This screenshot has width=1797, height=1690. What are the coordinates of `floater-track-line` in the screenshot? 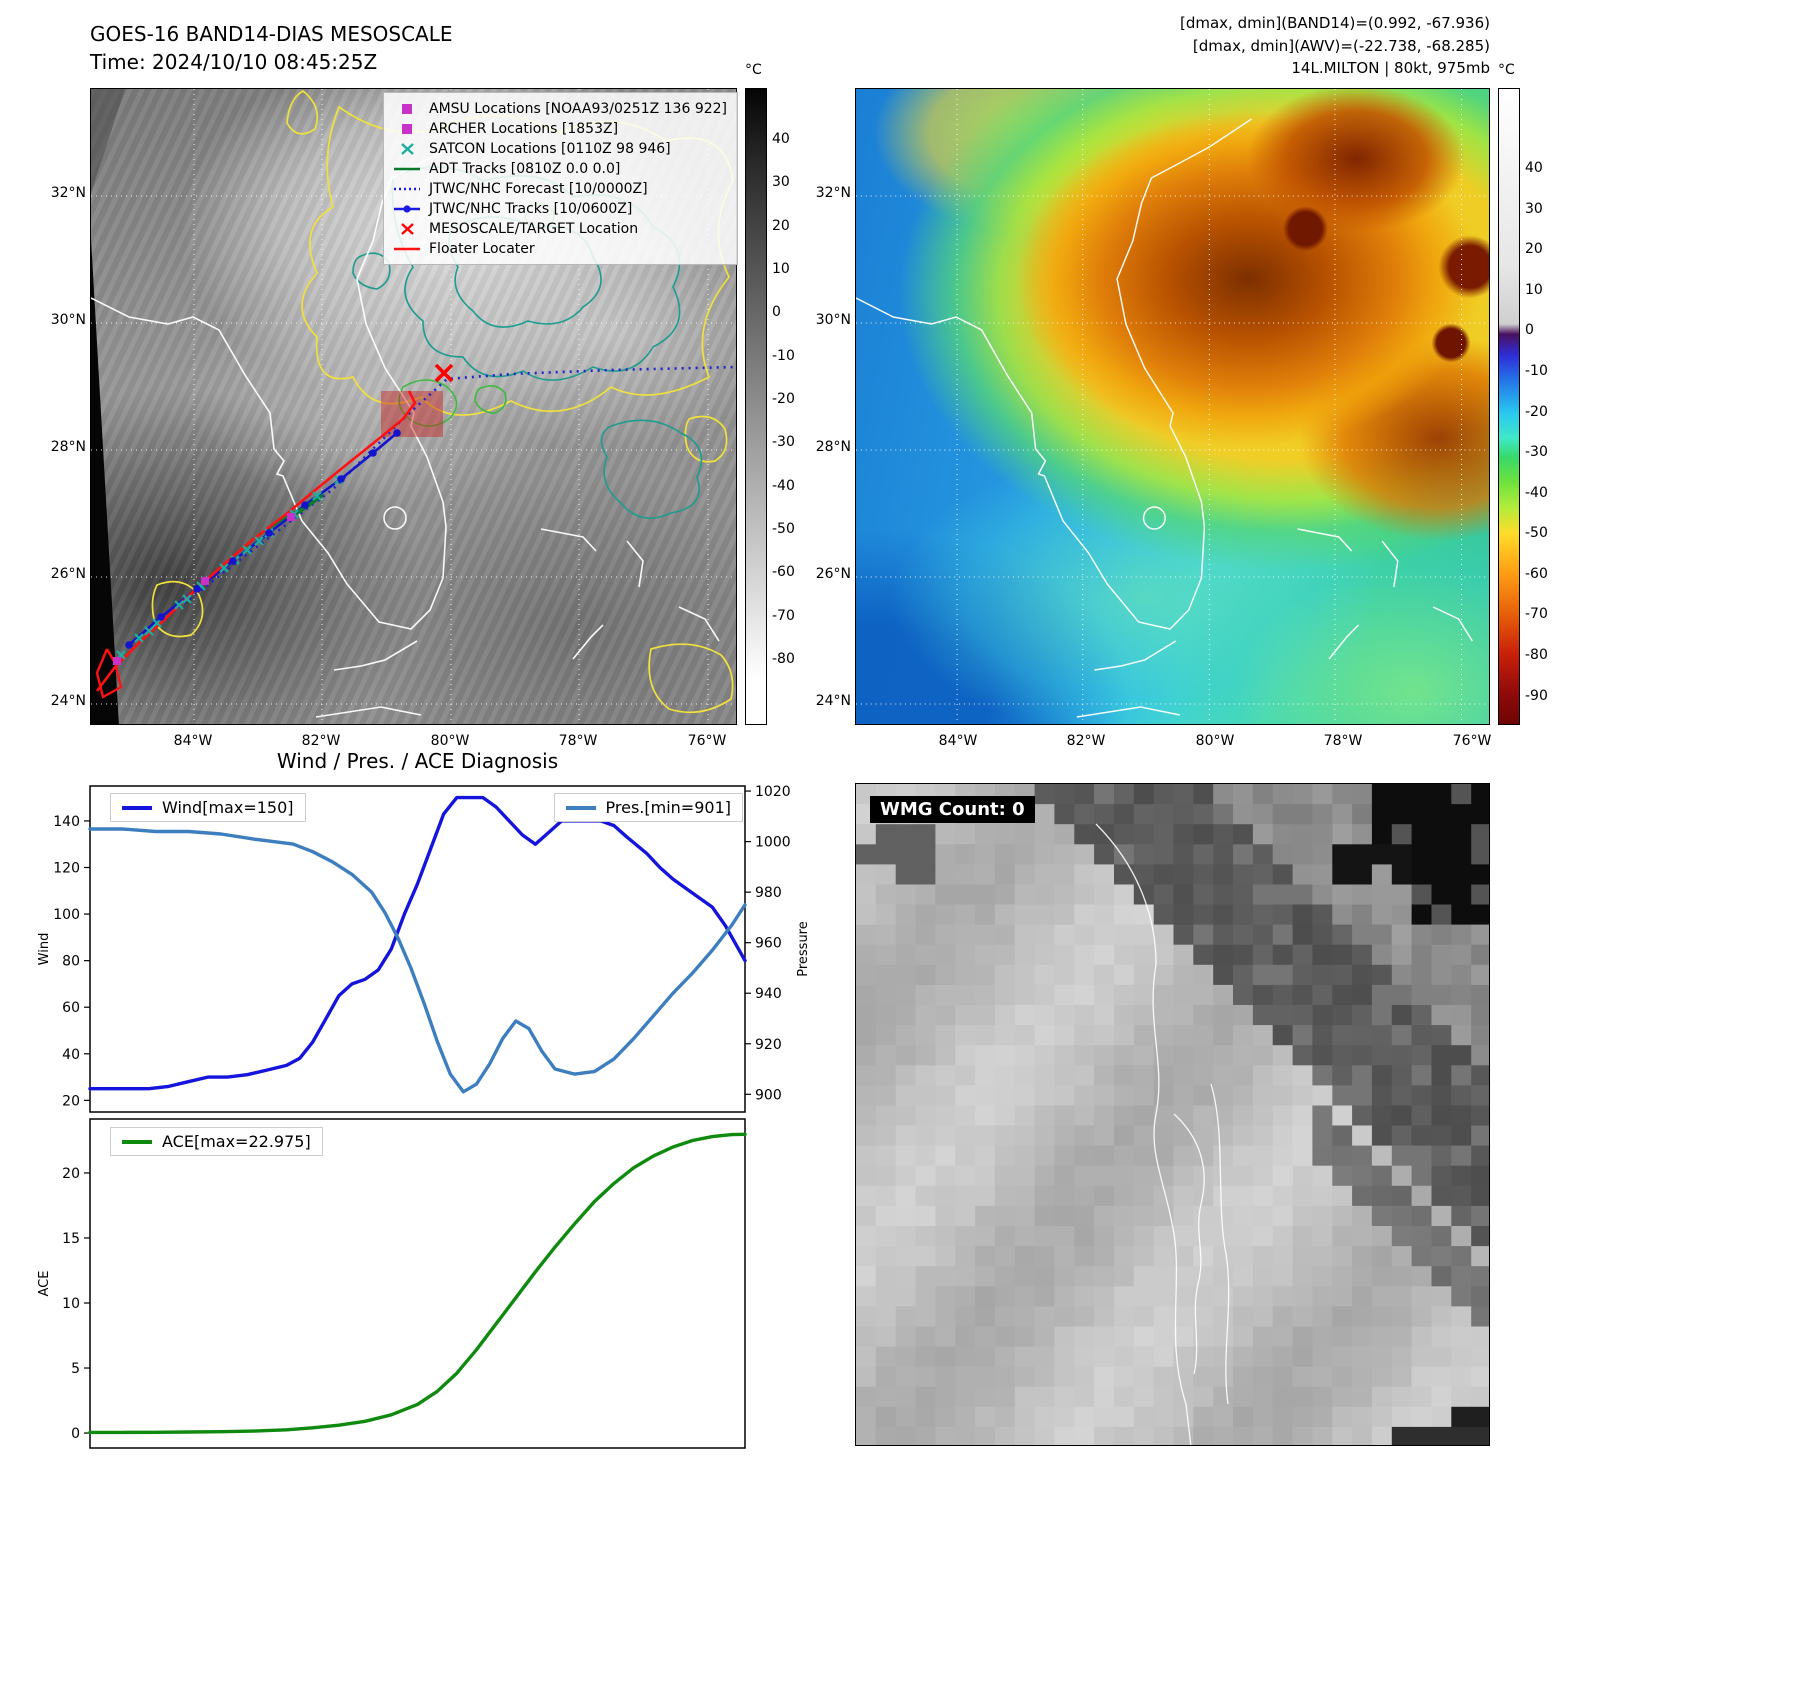 It's located at (256, 541).